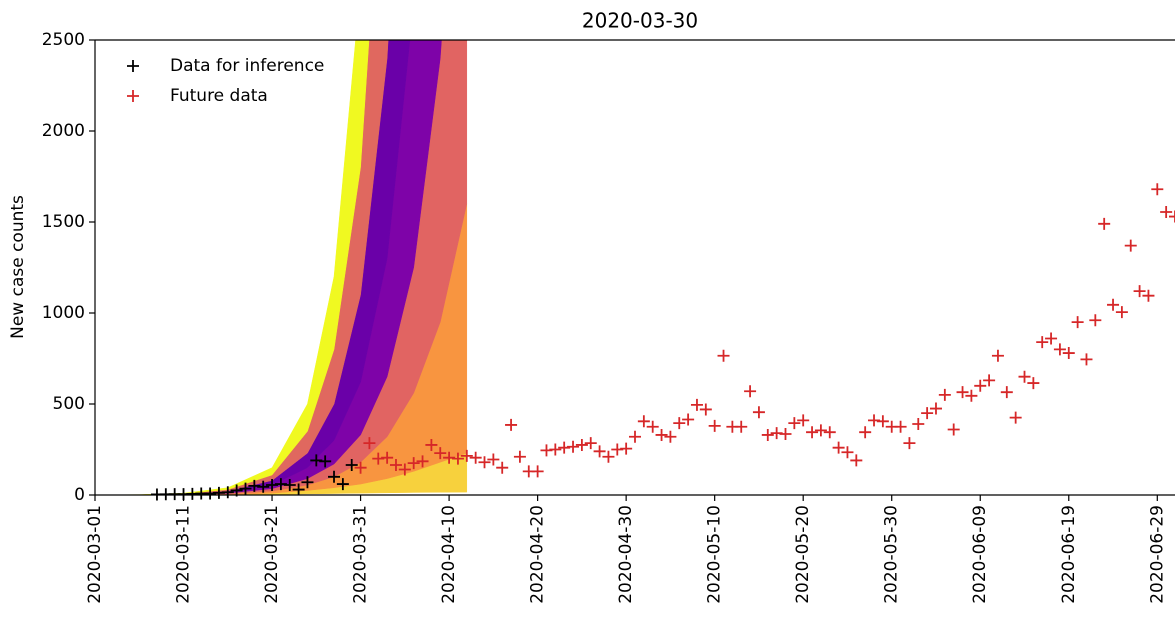  Describe the element at coordinates (980, 554) in the screenshot. I see `x-tick-label: 2020-06-09` at that location.